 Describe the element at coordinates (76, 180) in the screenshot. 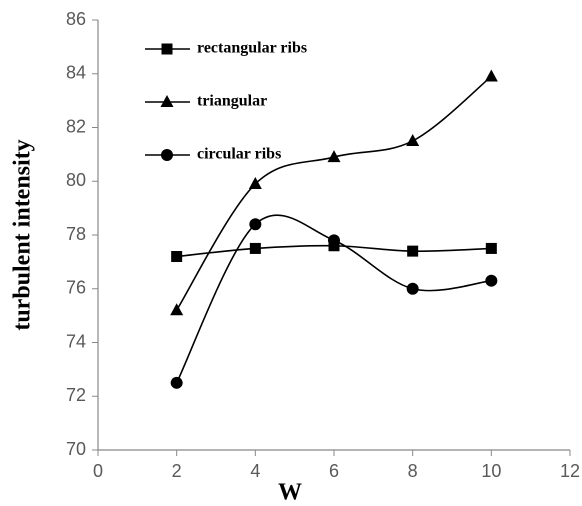

I see `y-tick-label: 80` at that location.